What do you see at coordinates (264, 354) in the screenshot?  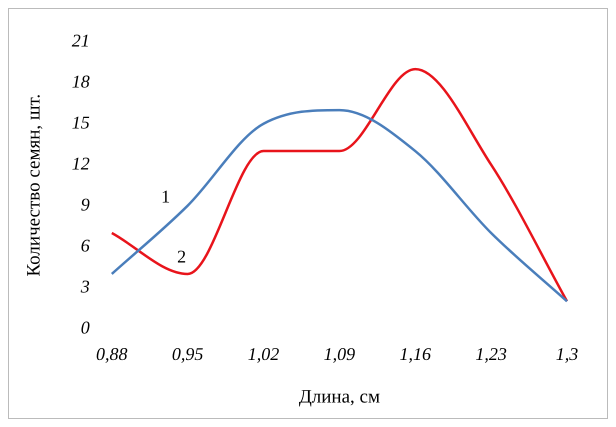 I see `x-tick-label: 1,02` at bounding box center [264, 354].